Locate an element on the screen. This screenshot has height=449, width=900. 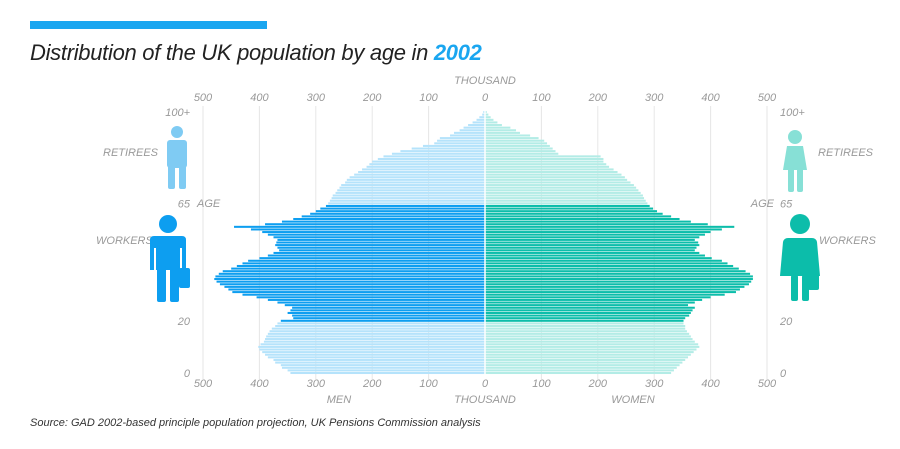
x-tick-label: 100 is located at coordinates (428, 384).